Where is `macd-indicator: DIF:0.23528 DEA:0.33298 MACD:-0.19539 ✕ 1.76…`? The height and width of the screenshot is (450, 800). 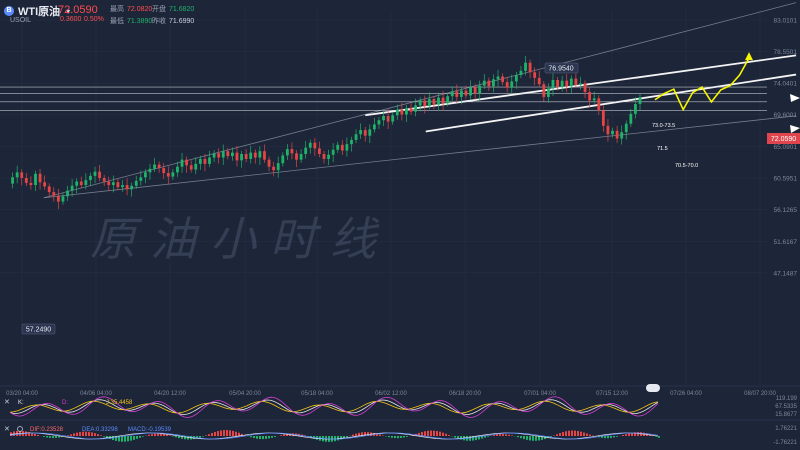 macd-indicator: DIF:0.23528 DEA:0.33298 MACD:-0.19539 ✕ 1.76… is located at coordinates (401, 436).